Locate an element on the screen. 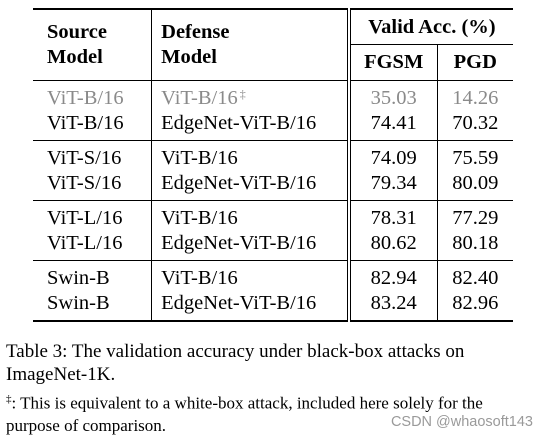  cell-fgsm-value: 83.24 is located at coordinates (392, 306).